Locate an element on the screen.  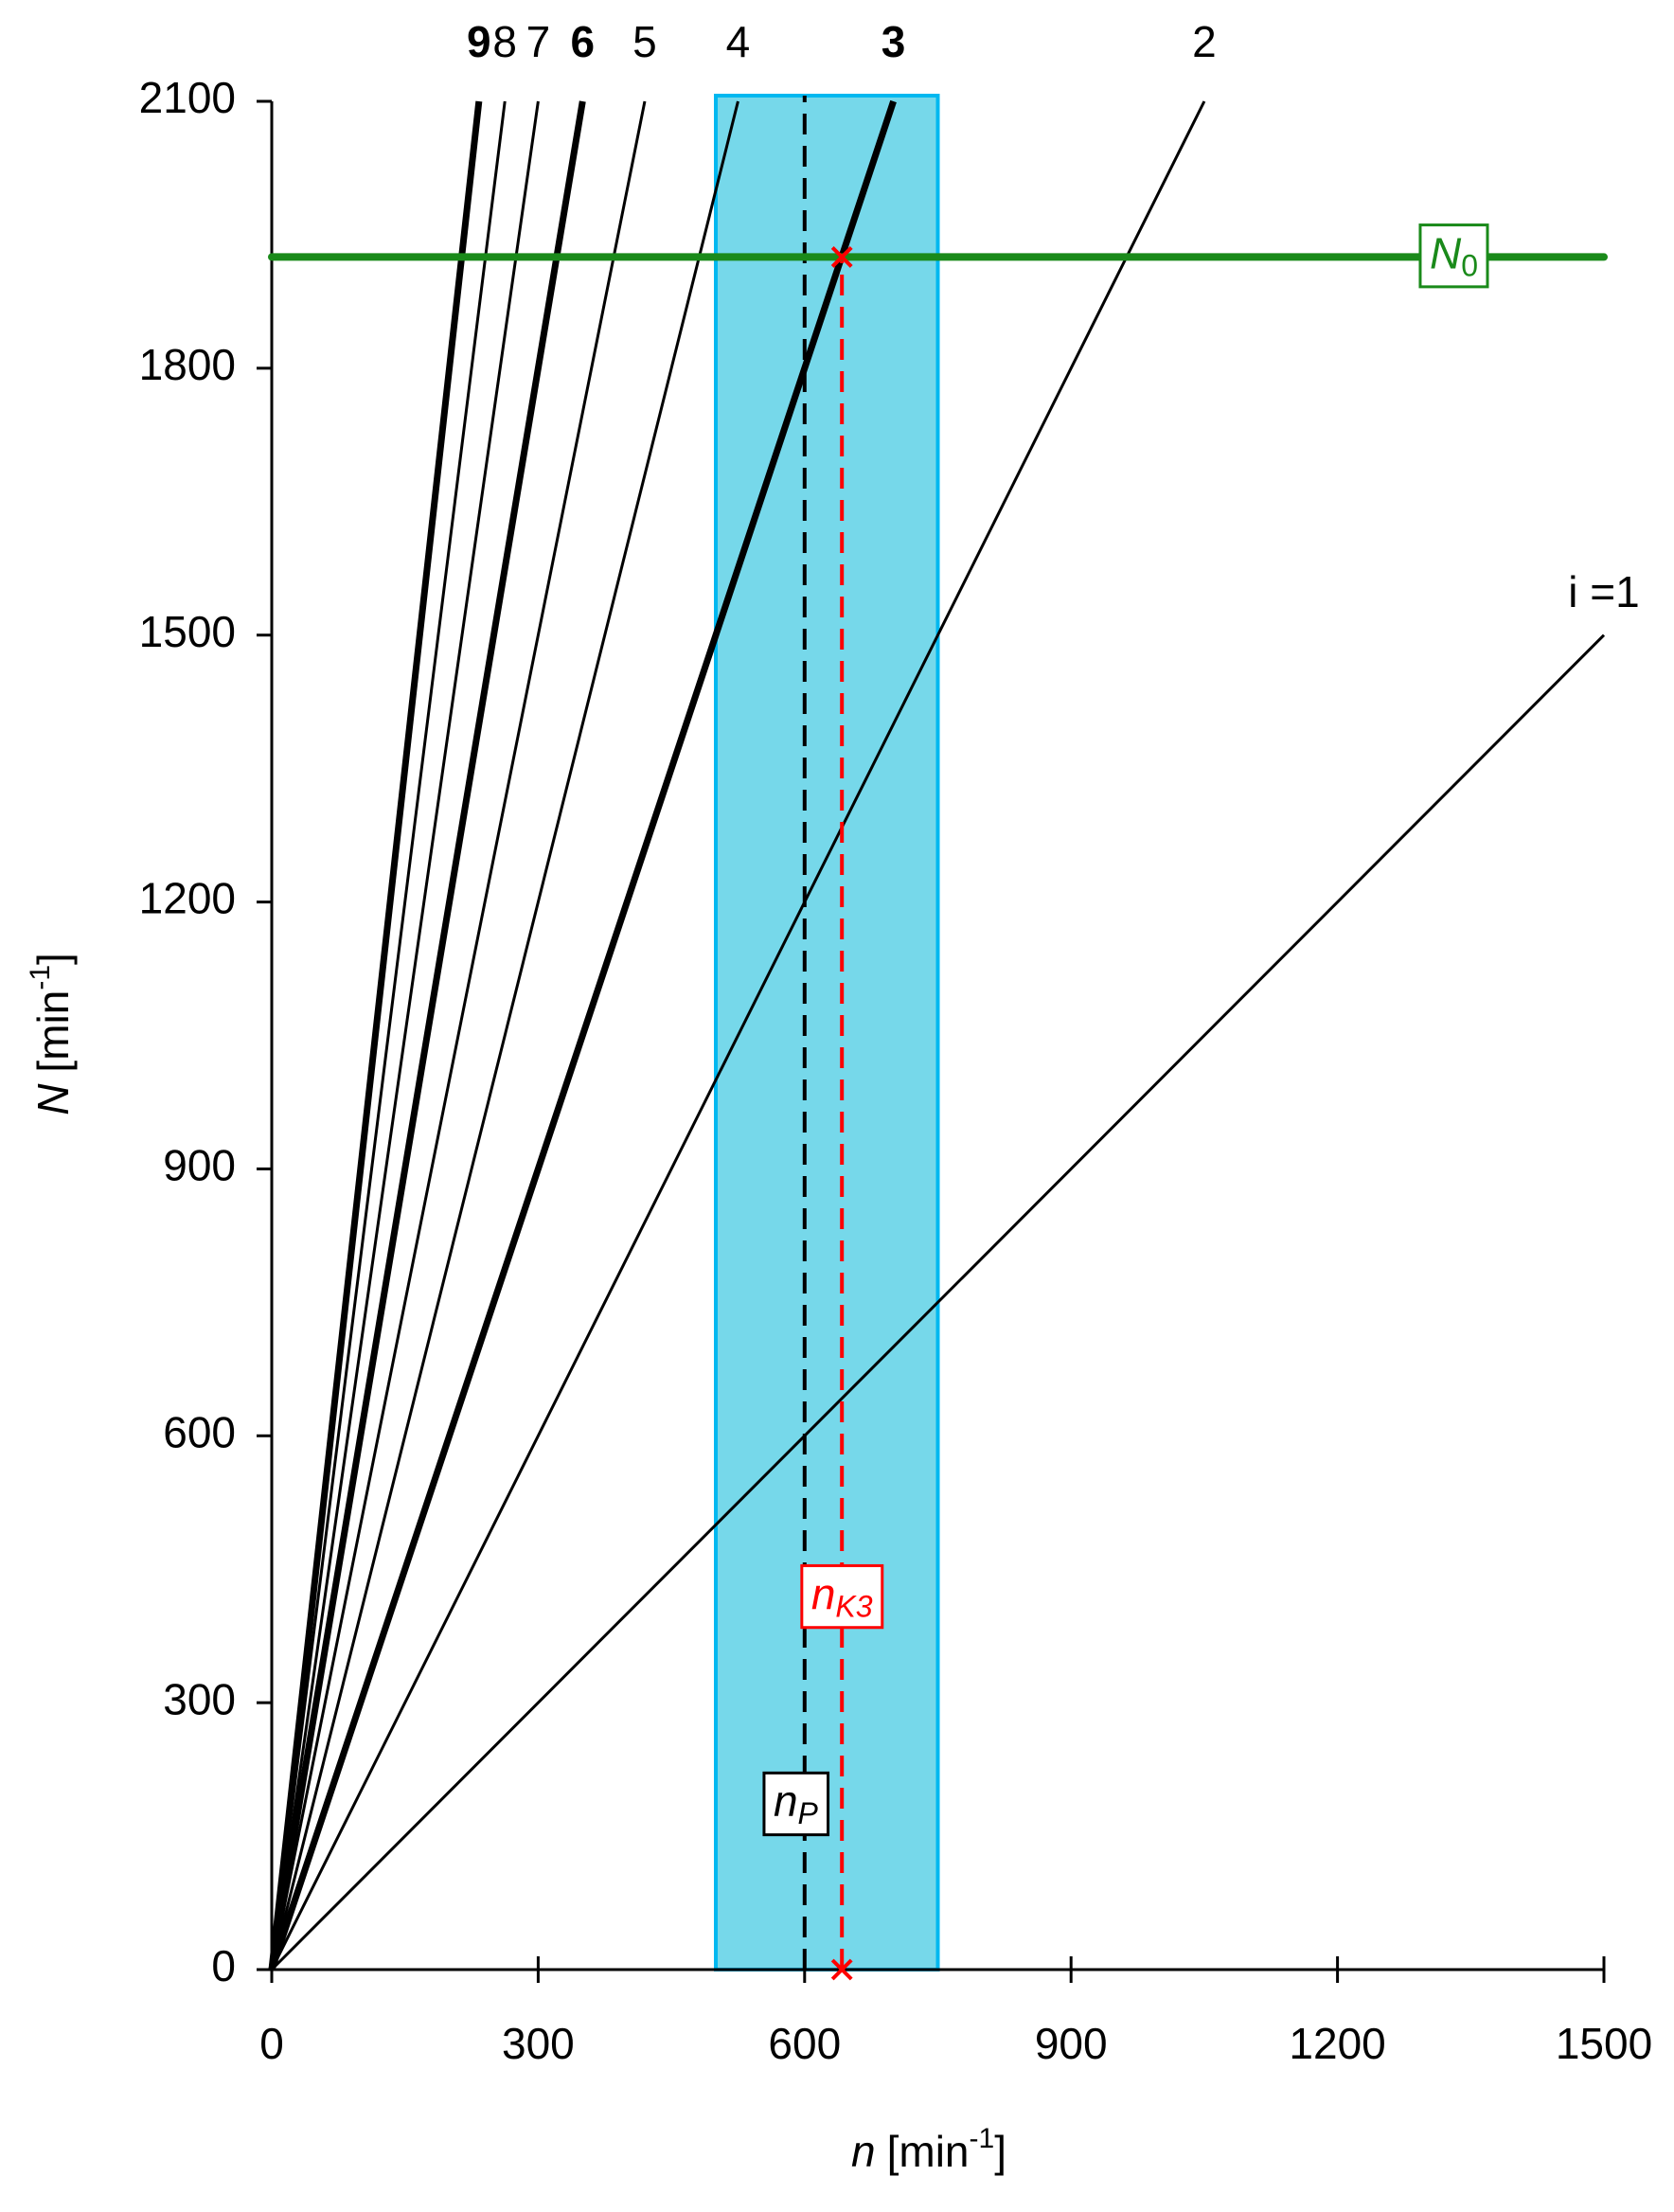
y-tick-label: 1200 is located at coordinates (187, 898).